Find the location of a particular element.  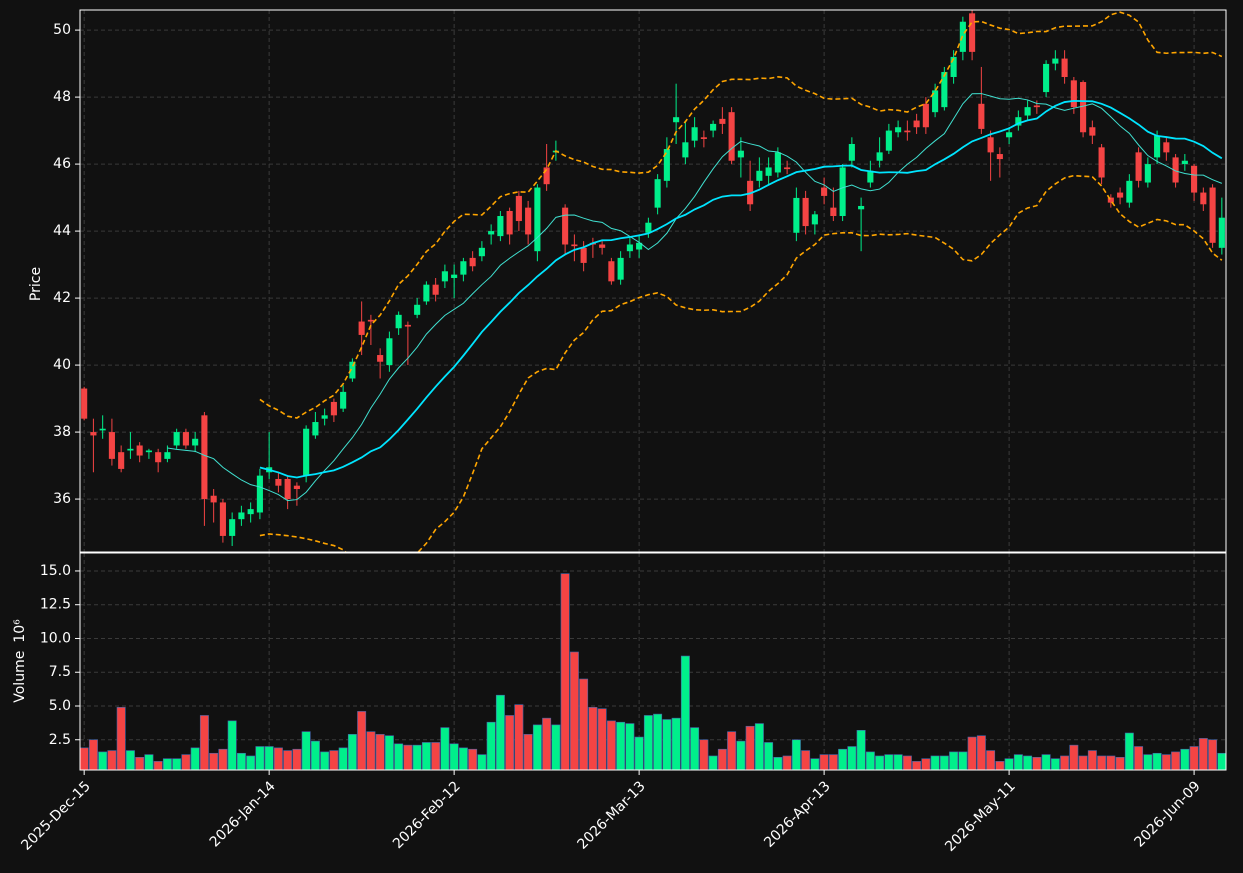

y-tick-label: 40 is located at coordinates (62, 365).